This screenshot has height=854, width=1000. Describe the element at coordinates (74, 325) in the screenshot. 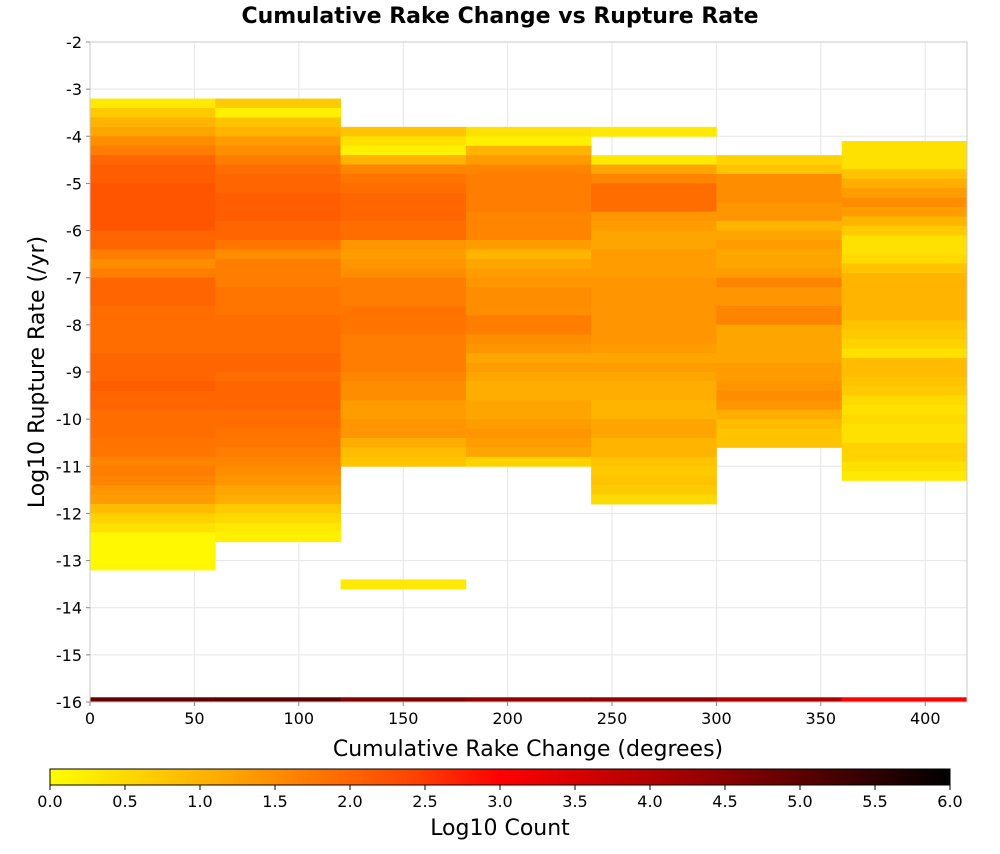

I see `y-tick-label: -8` at that location.